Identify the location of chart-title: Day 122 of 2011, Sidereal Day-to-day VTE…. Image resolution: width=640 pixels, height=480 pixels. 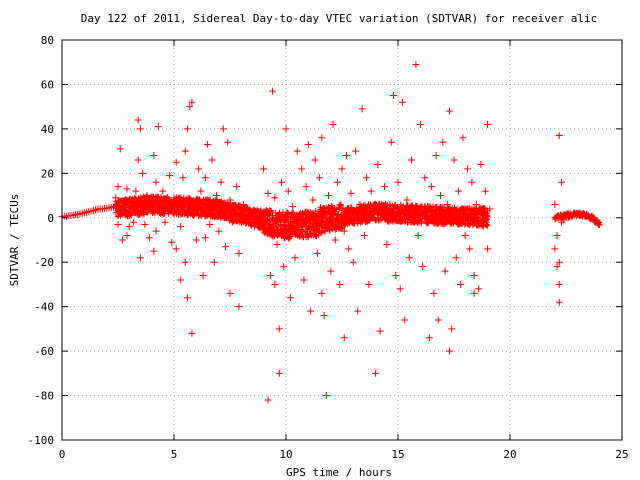
(339, 18).